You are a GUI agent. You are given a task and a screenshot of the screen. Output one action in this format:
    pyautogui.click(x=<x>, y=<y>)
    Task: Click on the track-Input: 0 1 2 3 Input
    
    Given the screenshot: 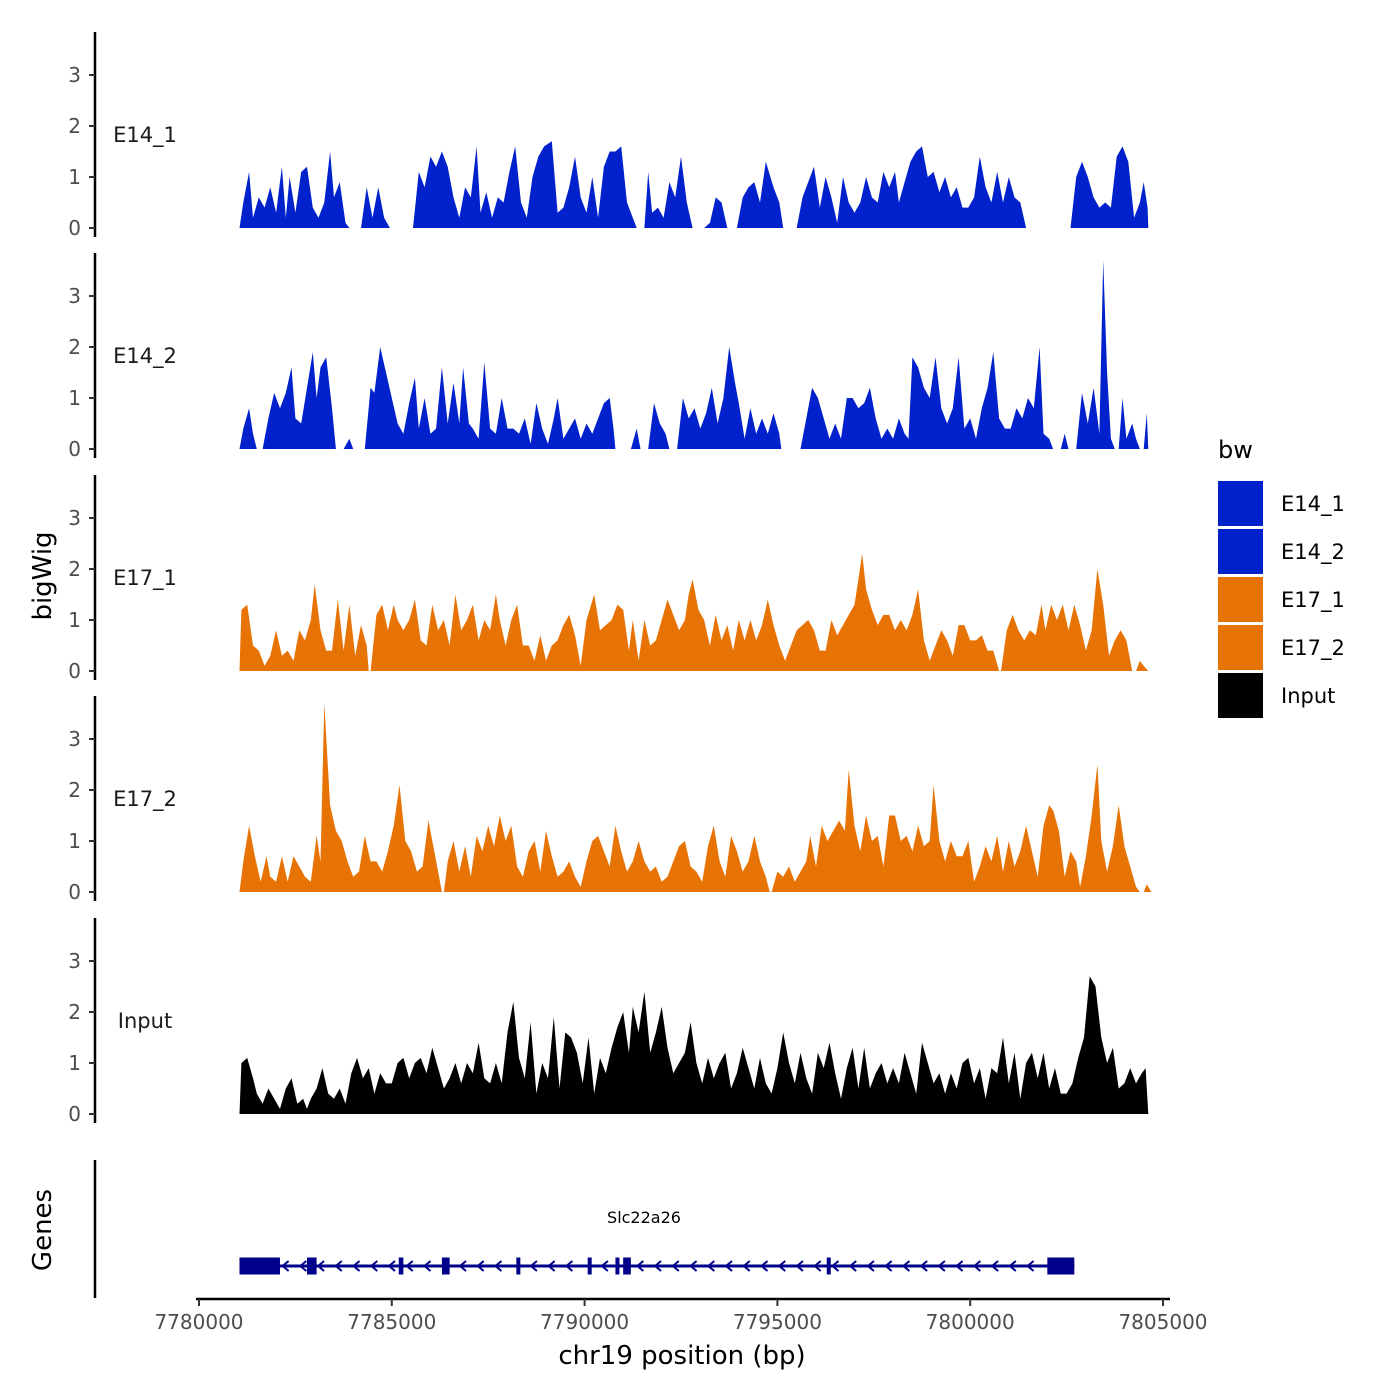 What is the action you would take?
    pyautogui.click(x=608, y=1022)
    